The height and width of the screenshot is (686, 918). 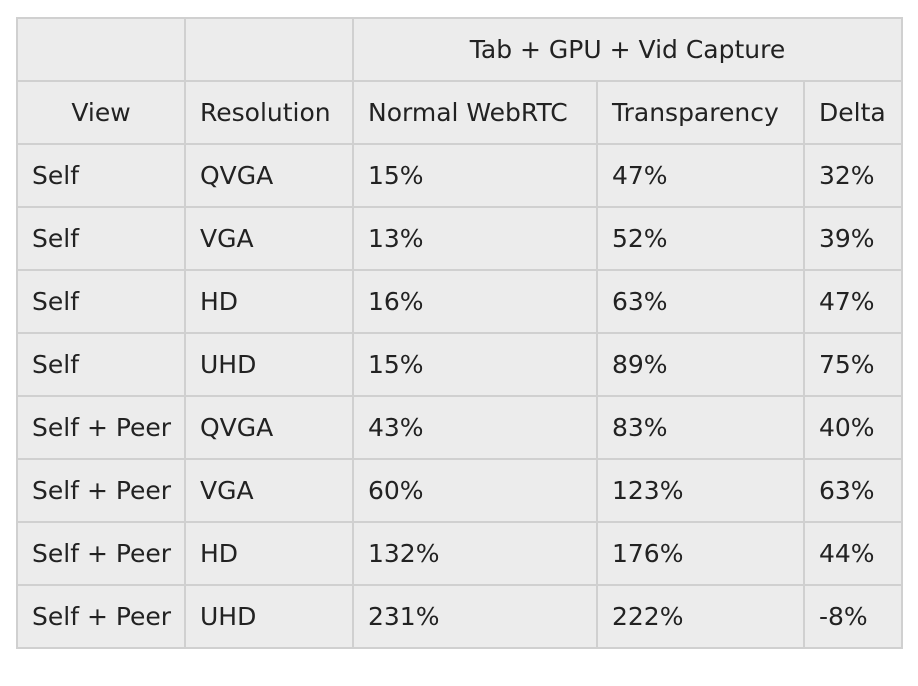 I want to click on group-header-row: Tab + GPU + Vid Capture, so click(x=459, y=49).